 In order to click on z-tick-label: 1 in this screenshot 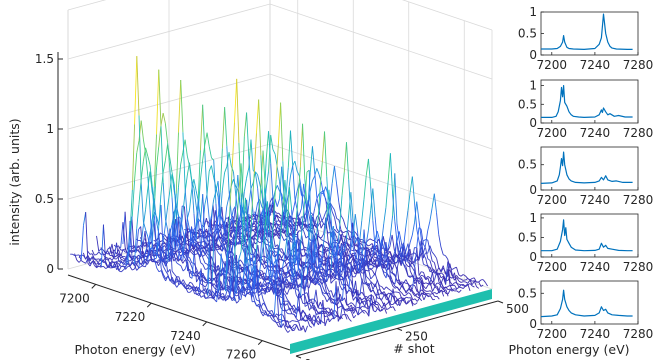, I will do `click(50, 129)`.